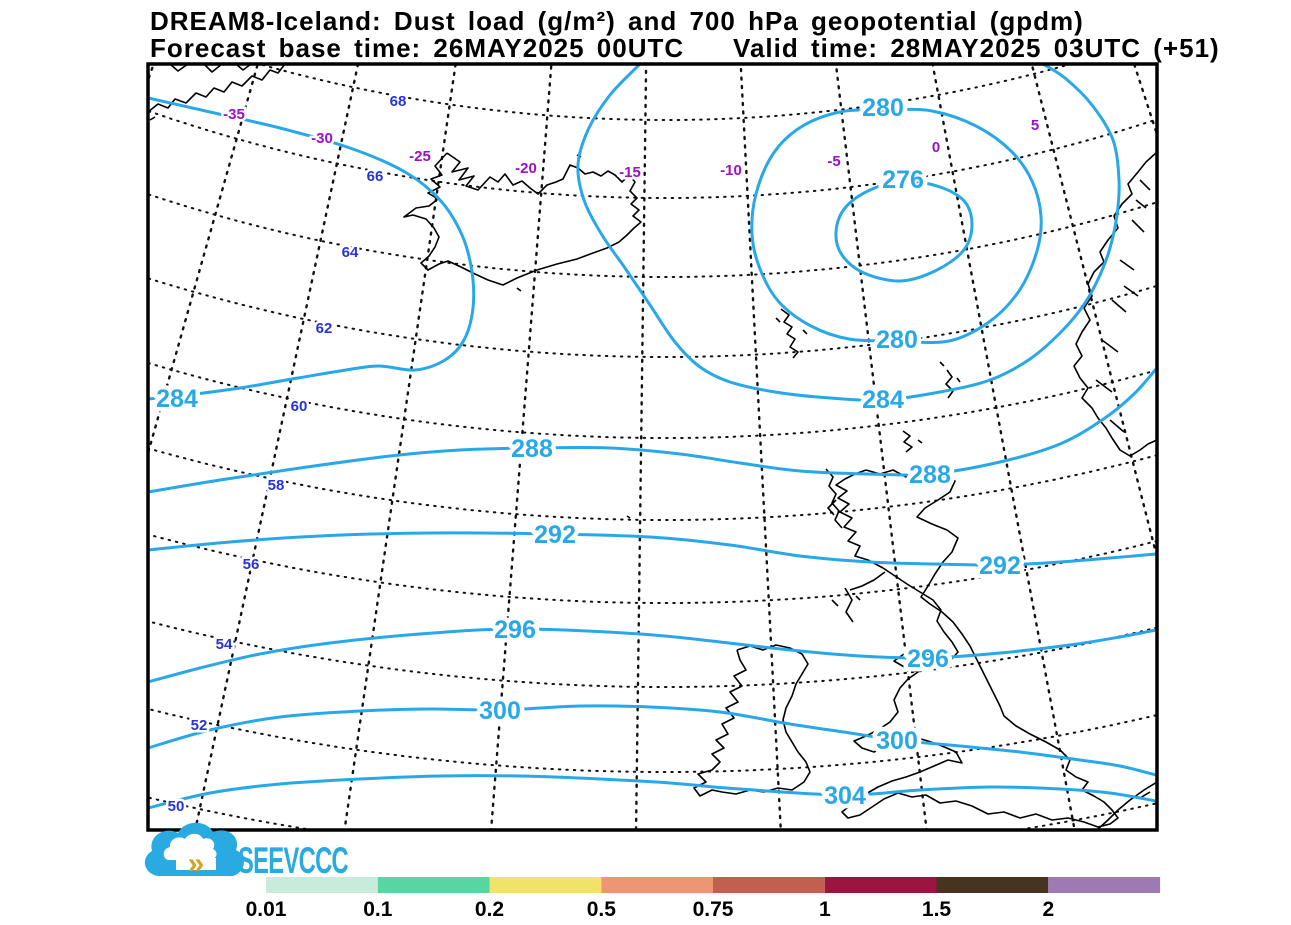 The height and width of the screenshot is (925, 1291). I want to click on latitude-label: 58, so click(276, 485).